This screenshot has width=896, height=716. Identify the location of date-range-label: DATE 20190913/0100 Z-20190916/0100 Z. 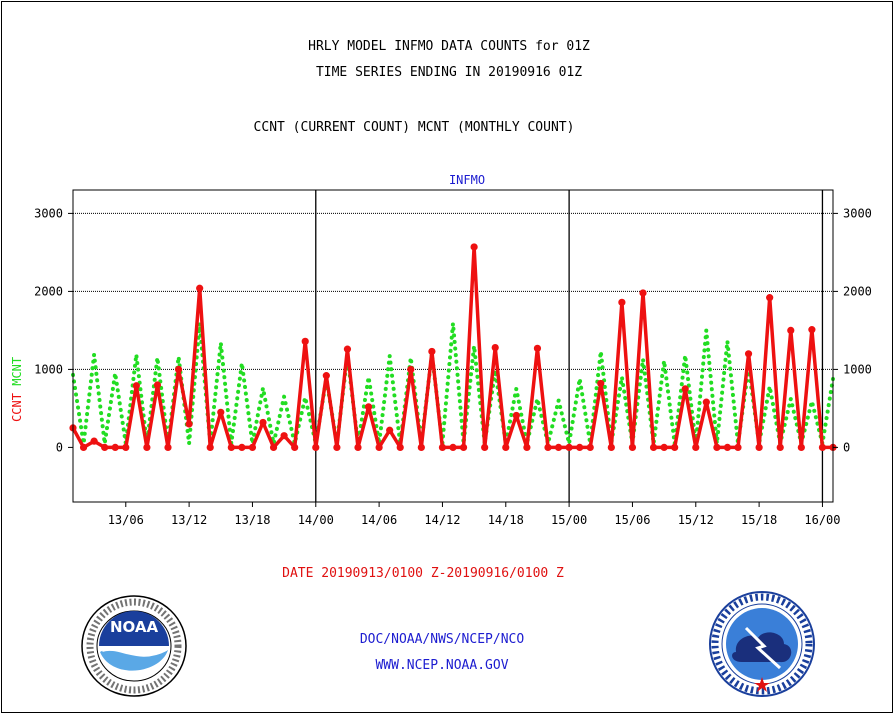
(423, 573).